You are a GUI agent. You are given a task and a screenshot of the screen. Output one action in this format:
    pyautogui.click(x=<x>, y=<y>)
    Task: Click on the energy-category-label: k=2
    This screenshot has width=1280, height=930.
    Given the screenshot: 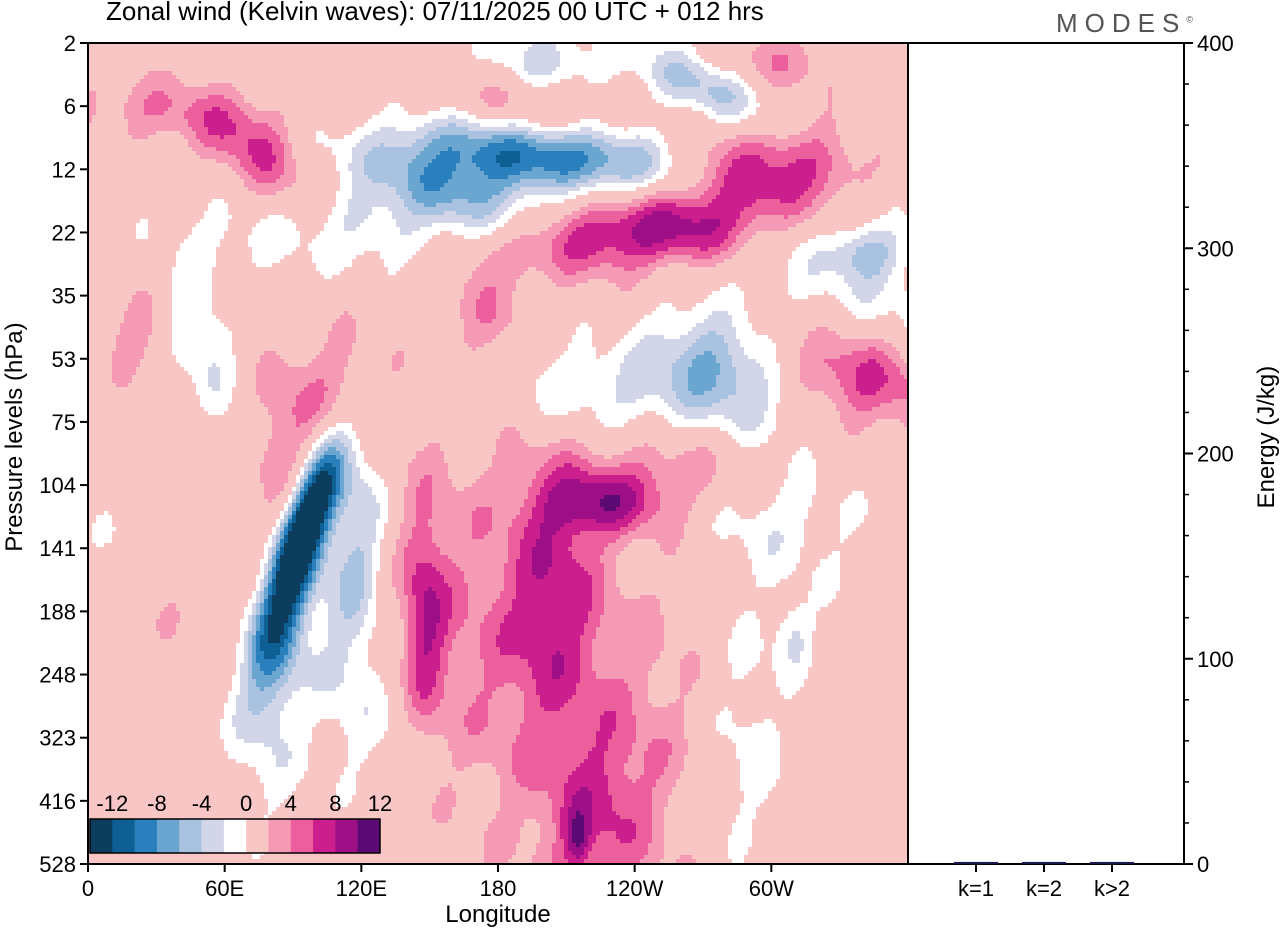 What is the action you would take?
    pyautogui.click(x=1044, y=888)
    